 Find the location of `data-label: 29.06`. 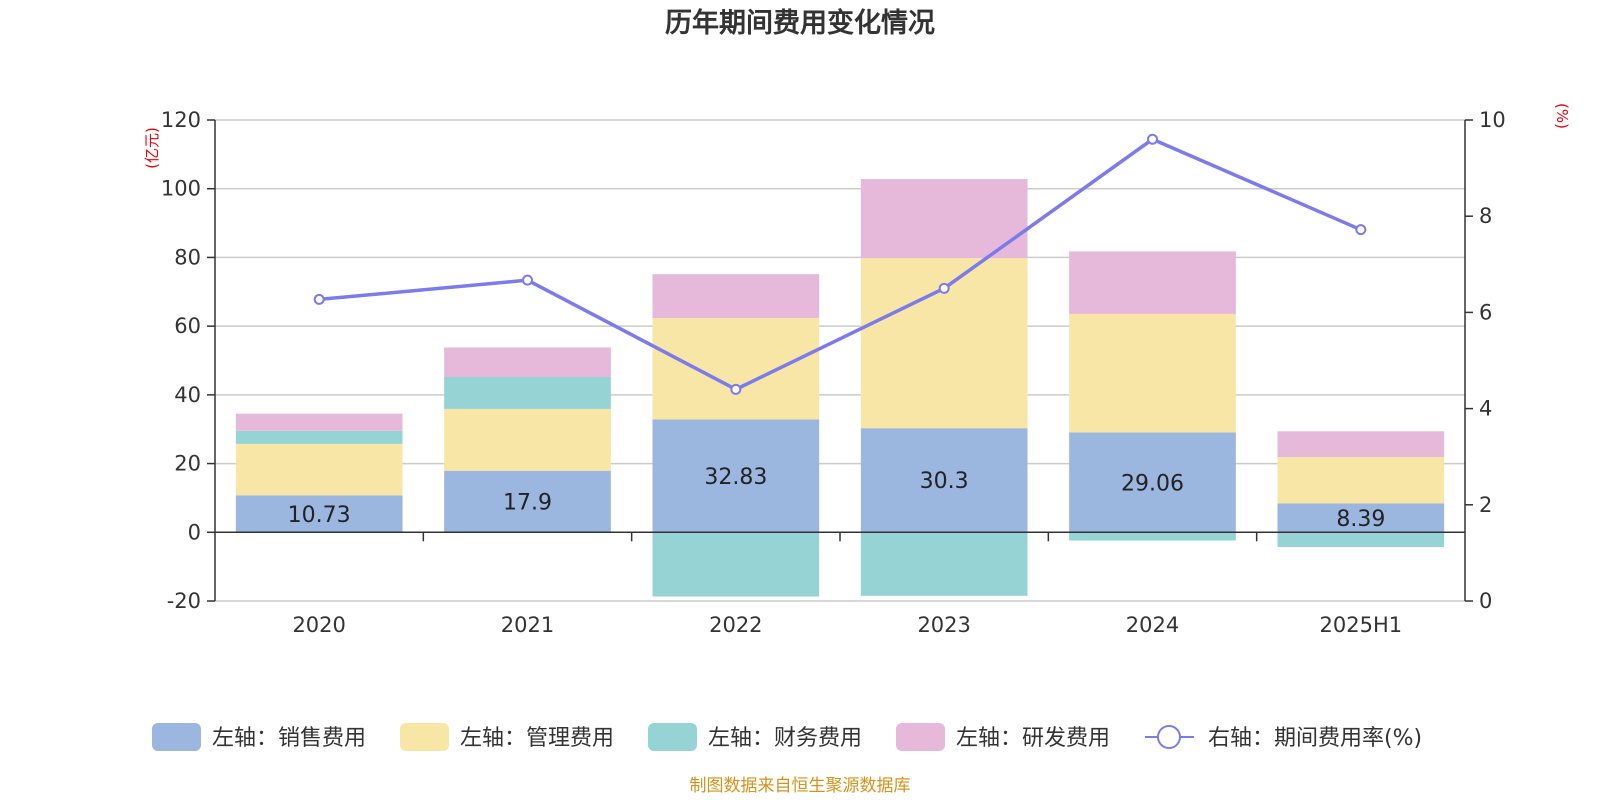

data-label: 29.06 is located at coordinates (1152, 483).